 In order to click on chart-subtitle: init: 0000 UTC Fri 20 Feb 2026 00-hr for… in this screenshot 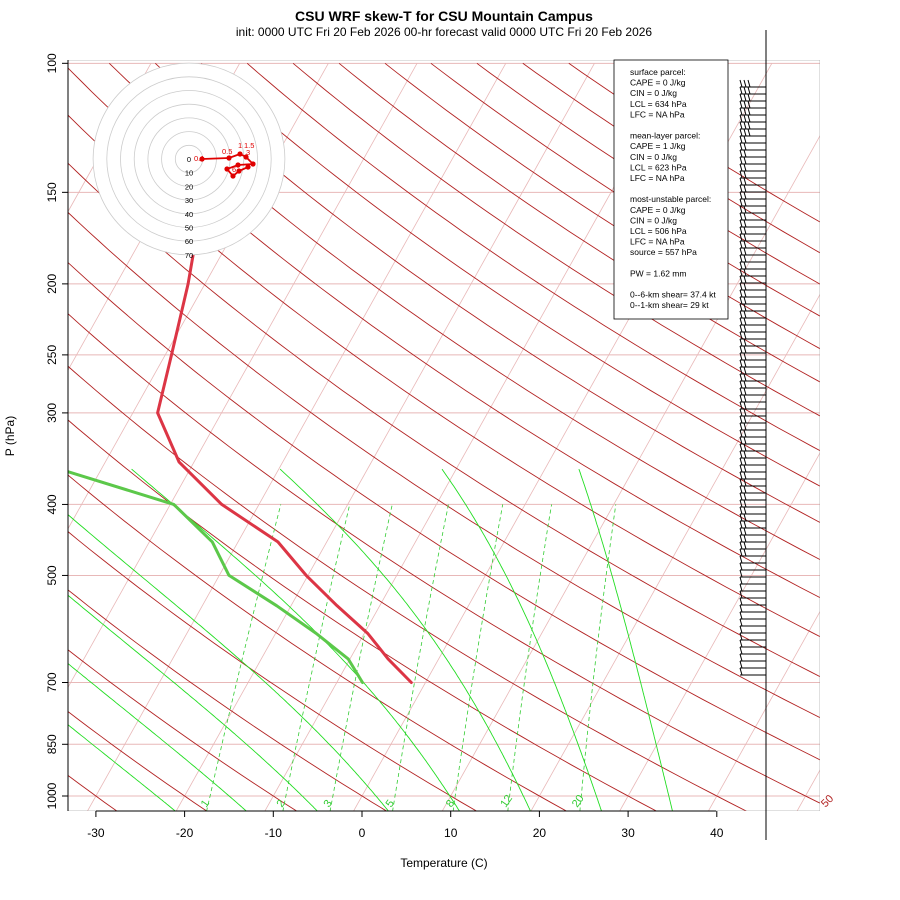, I will do `click(444, 32)`.